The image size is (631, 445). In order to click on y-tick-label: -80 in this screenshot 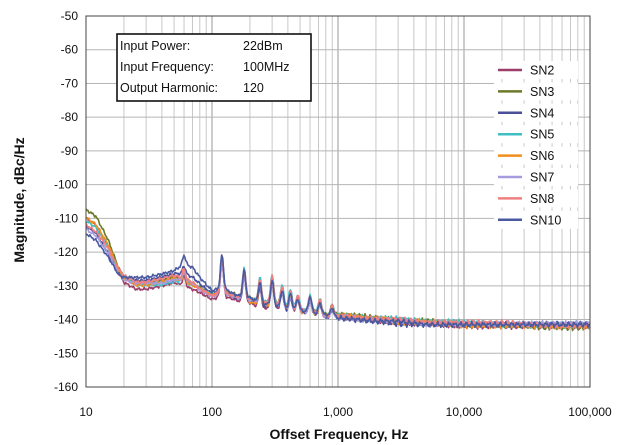, I will do `click(70, 117)`.